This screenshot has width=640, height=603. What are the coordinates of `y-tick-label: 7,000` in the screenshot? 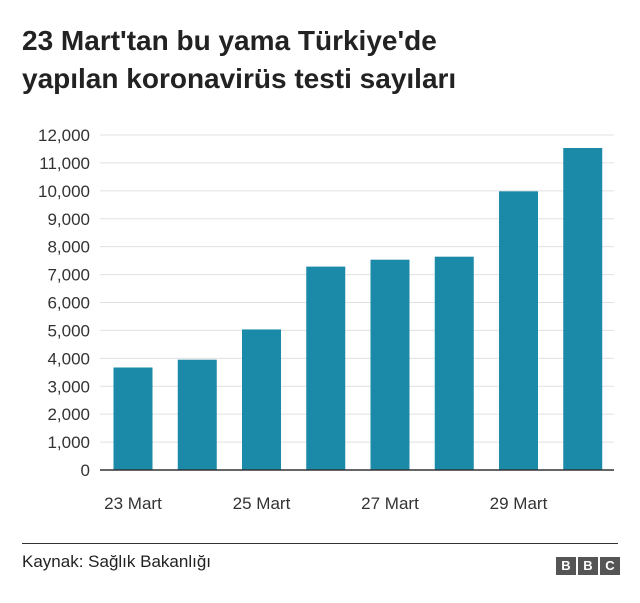 It's located at (68, 275).